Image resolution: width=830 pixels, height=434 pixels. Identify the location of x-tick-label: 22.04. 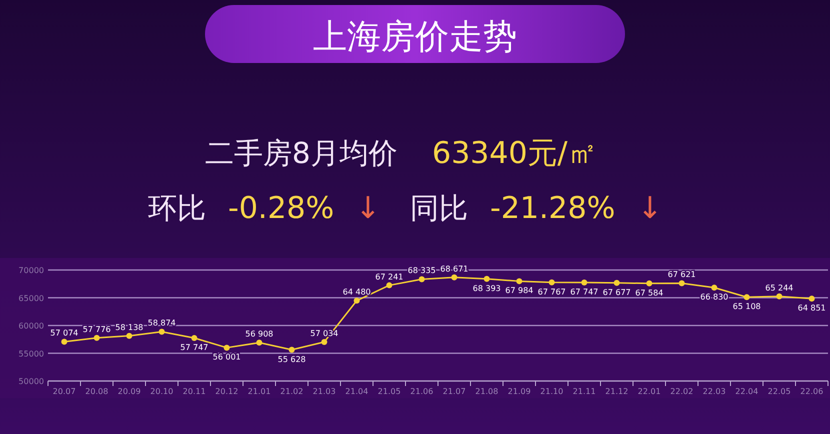
(746, 391).